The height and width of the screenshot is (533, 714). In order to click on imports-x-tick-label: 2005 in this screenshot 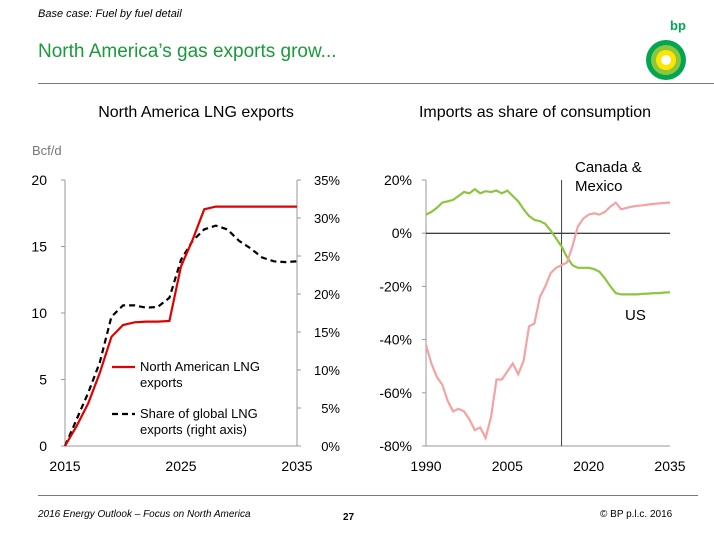, I will do `click(507, 466)`.